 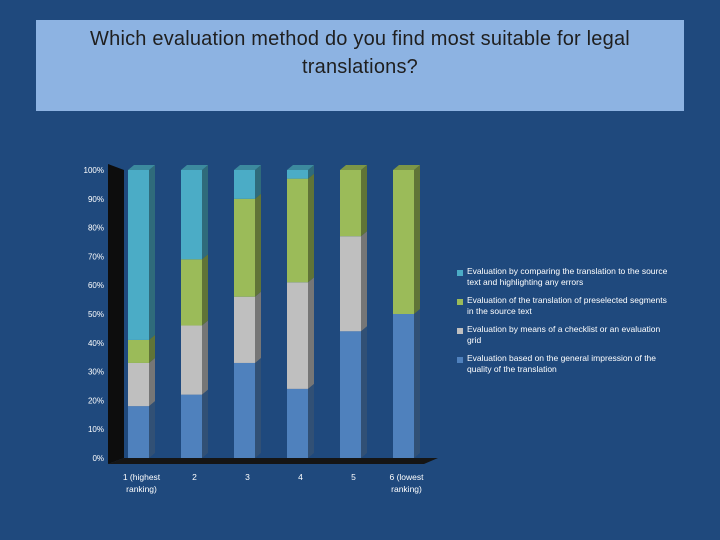 I want to click on chart-floor, so click(x=273, y=461).